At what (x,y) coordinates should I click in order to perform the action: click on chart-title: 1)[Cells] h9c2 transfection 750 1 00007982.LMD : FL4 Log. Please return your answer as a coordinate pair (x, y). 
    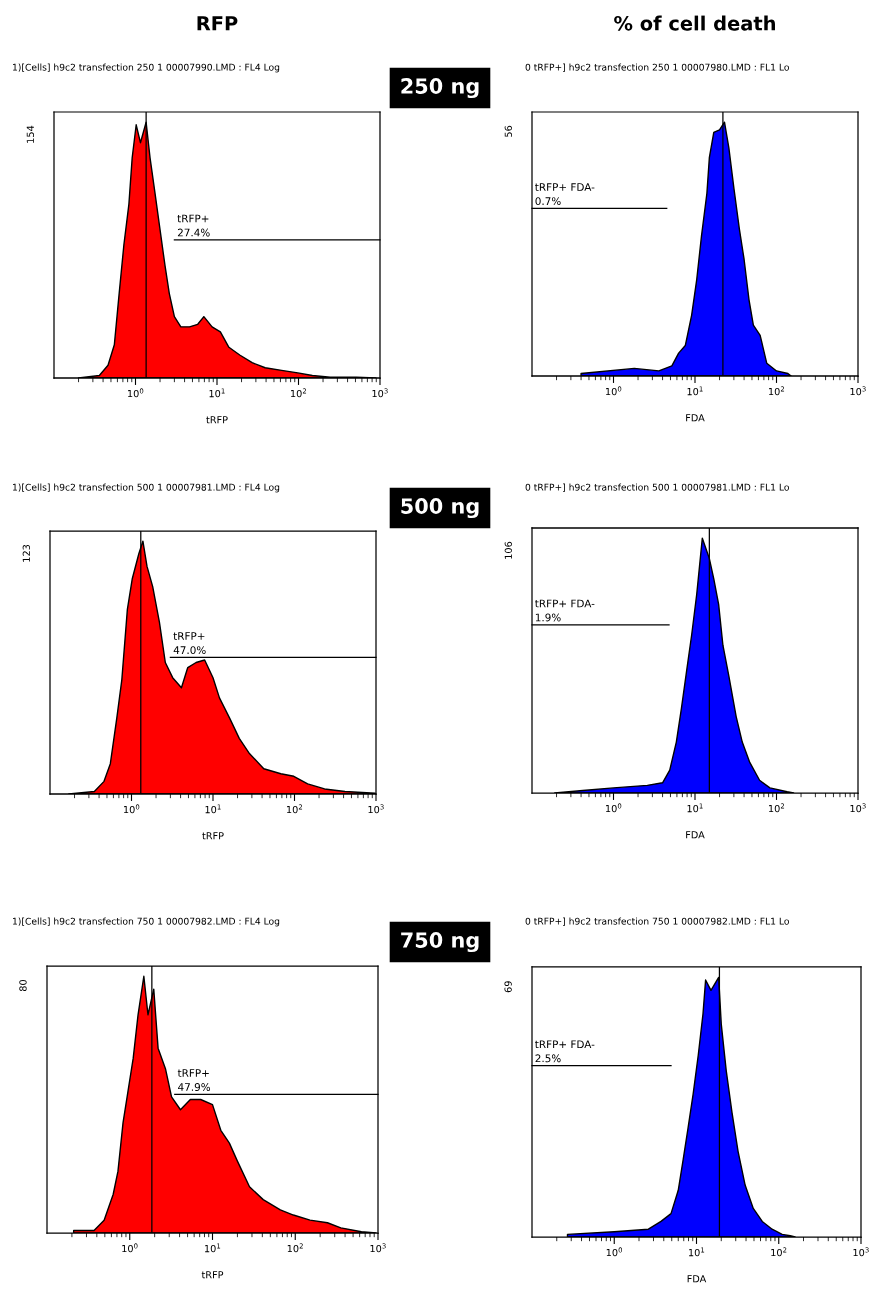
    Looking at the image, I should click on (146, 922).